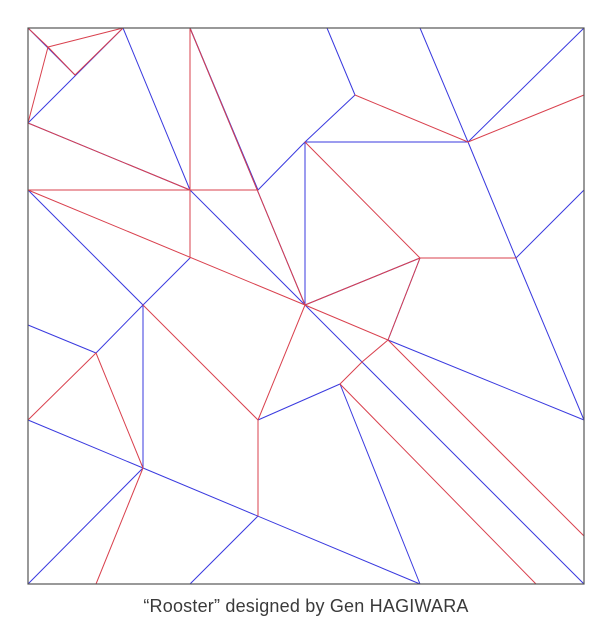  What do you see at coordinates (306, 606) in the screenshot?
I see `diagram-caption: “Rooster” designed by Gen HAGIWARA` at bounding box center [306, 606].